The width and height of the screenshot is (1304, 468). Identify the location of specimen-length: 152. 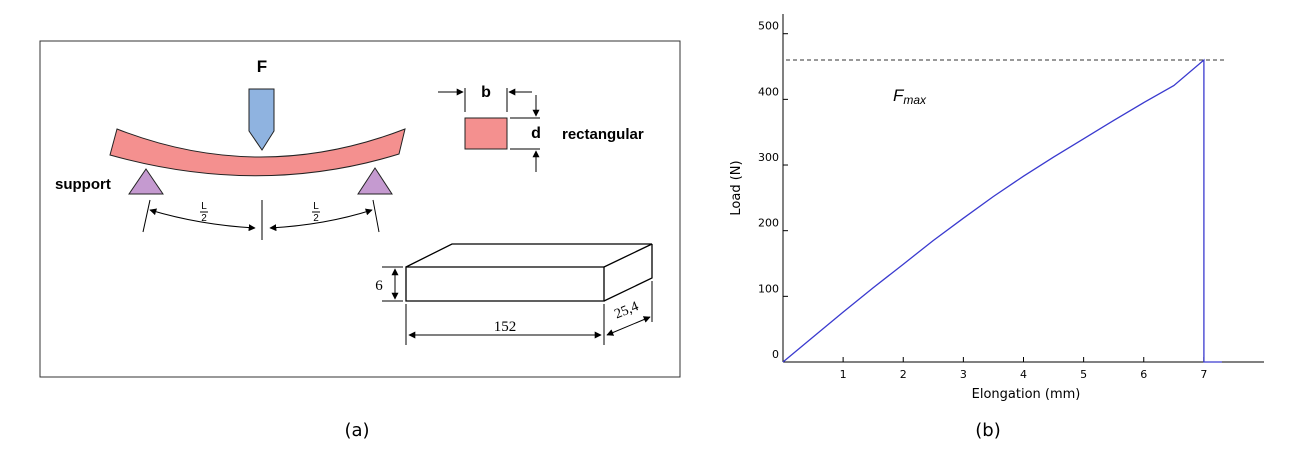
(505, 327).